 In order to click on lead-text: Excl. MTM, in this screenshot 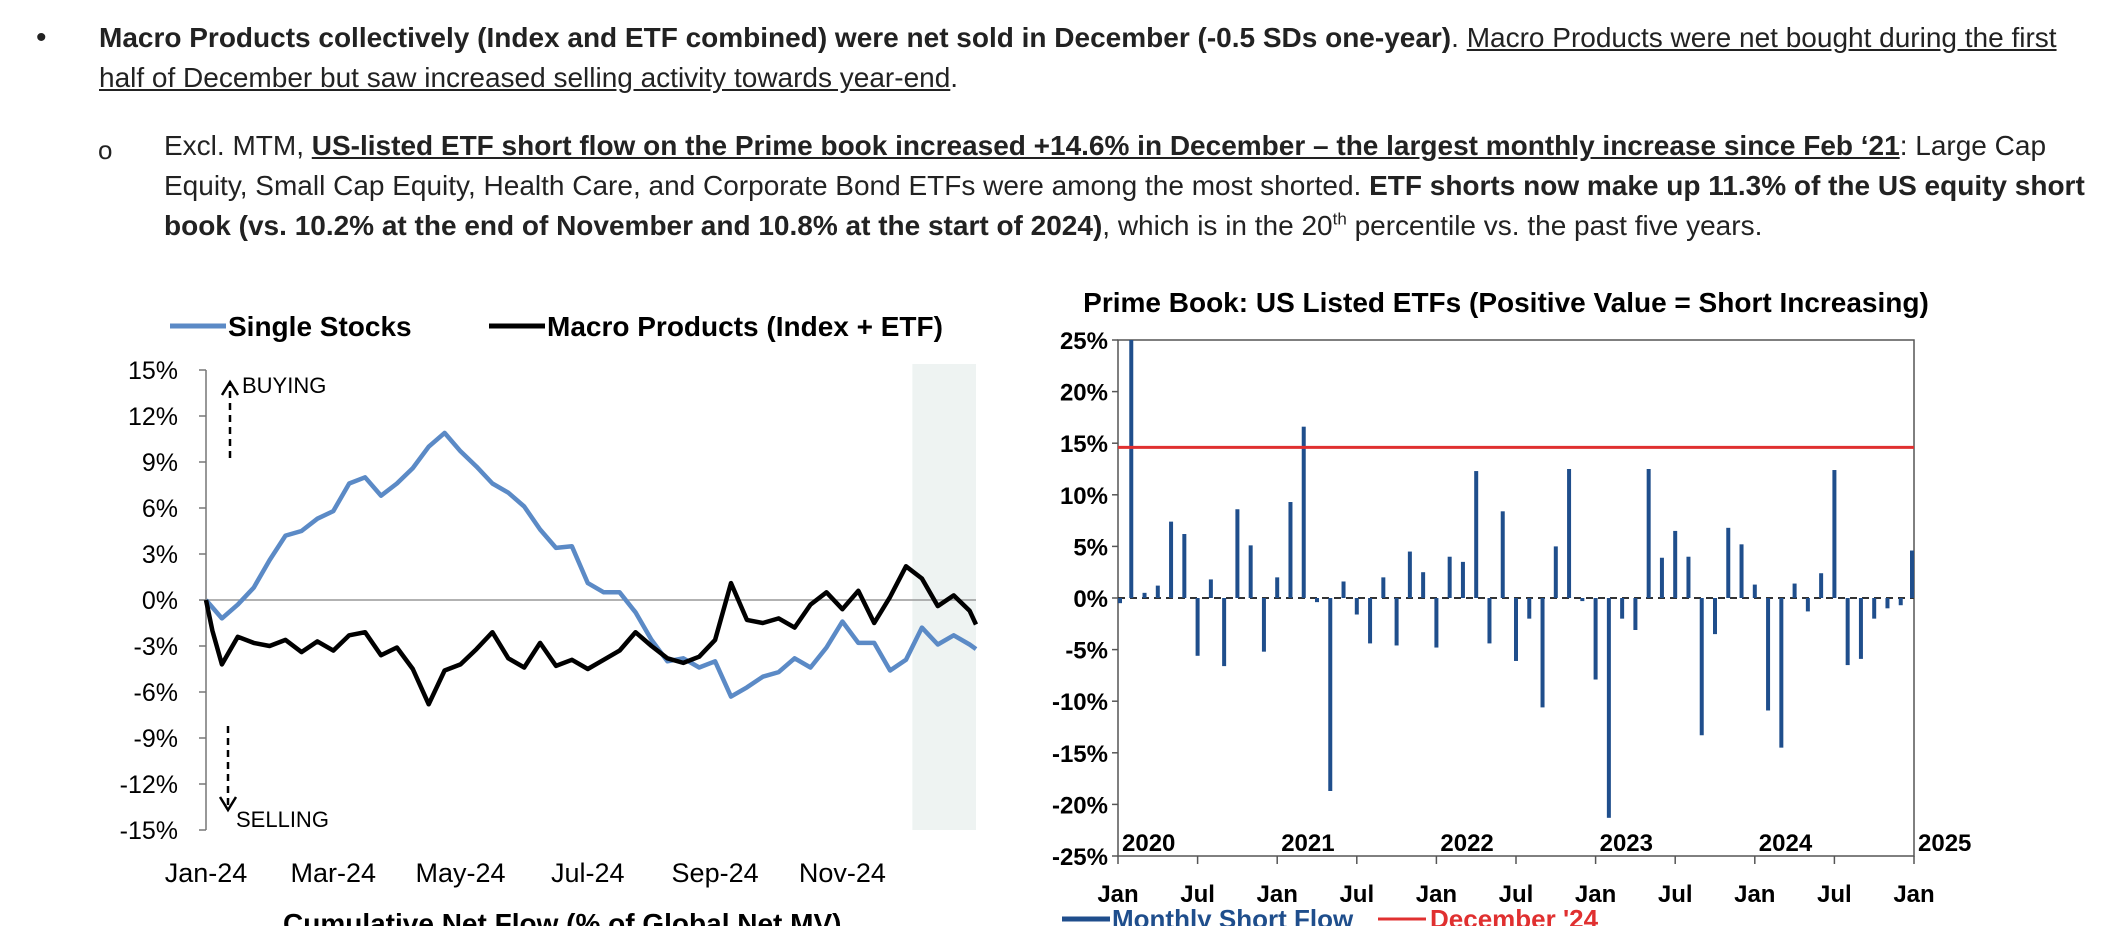, I will do `click(238, 145)`.